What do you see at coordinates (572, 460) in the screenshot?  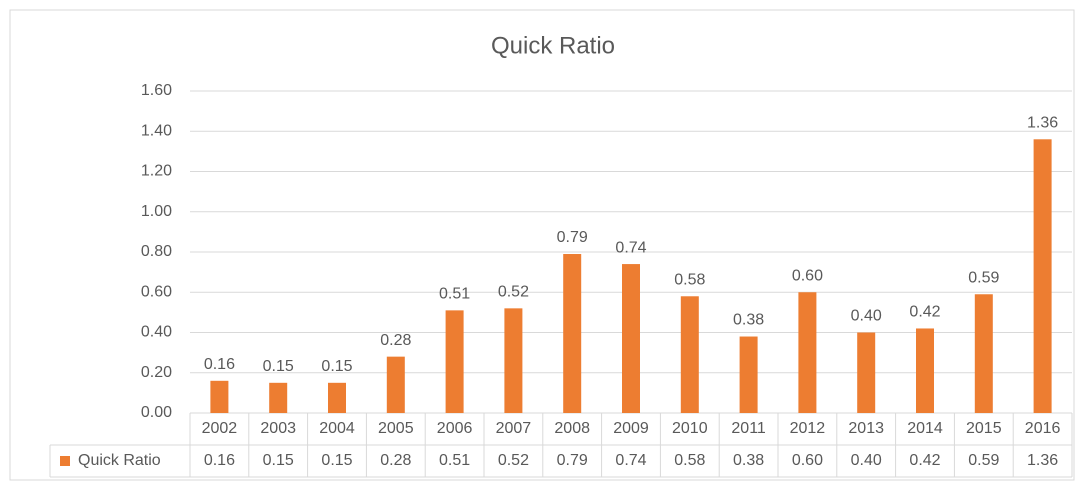 I see `table-value: 0.79` at bounding box center [572, 460].